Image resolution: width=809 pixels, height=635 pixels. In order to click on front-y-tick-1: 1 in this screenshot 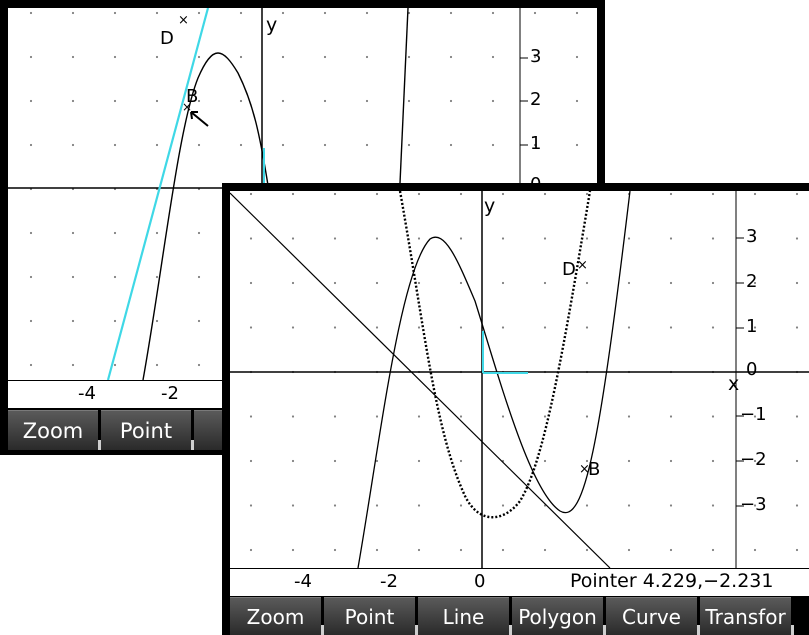, I will do `click(752, 326)`.